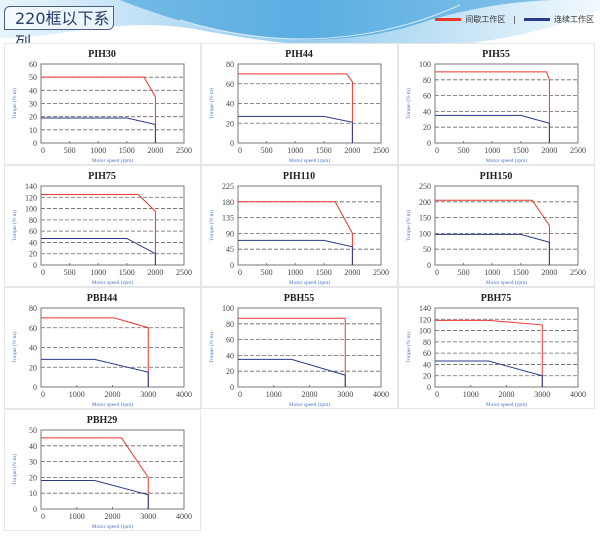 The image size is (600, 537). What do you see at coordinates (542, 394) in the screenshot?
I see `x-tick-label: 3000` at bounding box center [542, 394].